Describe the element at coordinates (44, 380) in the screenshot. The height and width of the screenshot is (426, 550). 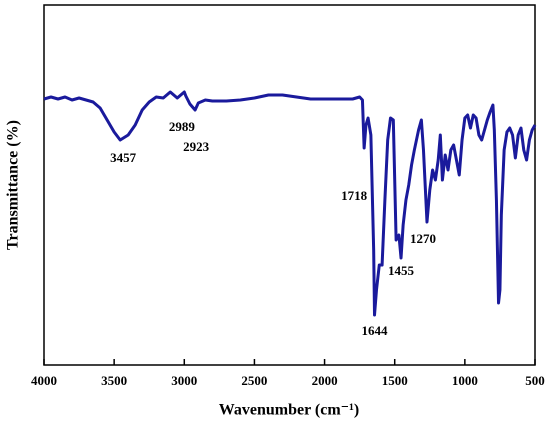
I see `x-tick-label: 4000` at that location.